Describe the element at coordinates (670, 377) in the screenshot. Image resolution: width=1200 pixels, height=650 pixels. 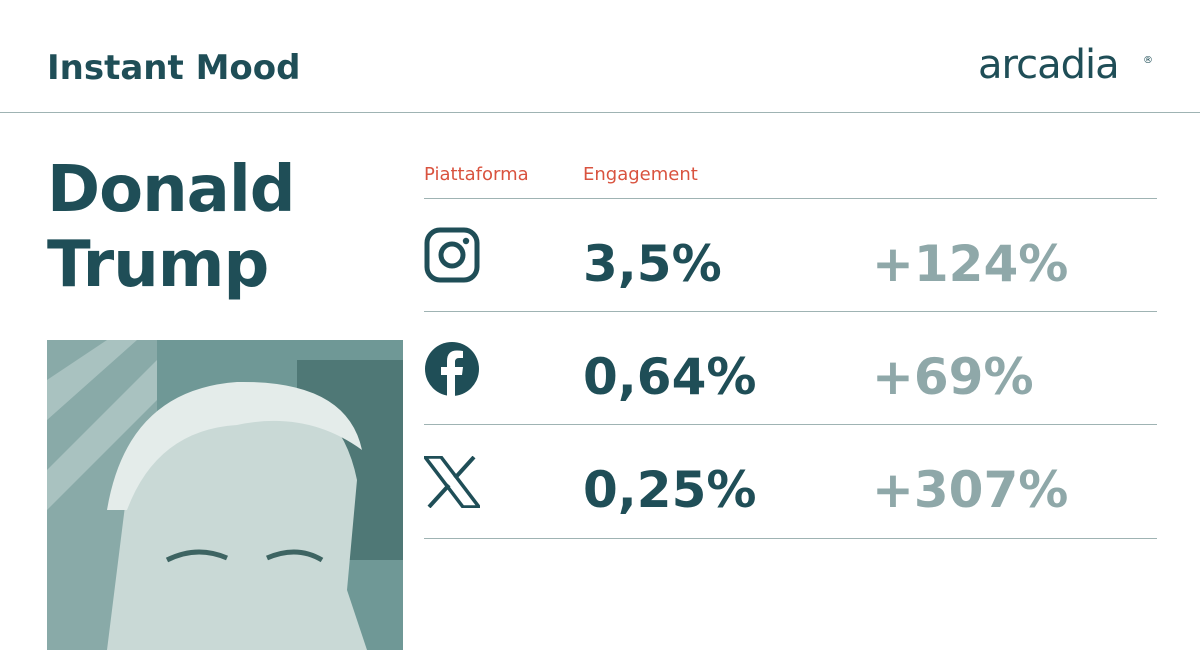
I see `engagement-value: 0,64%` at that location.